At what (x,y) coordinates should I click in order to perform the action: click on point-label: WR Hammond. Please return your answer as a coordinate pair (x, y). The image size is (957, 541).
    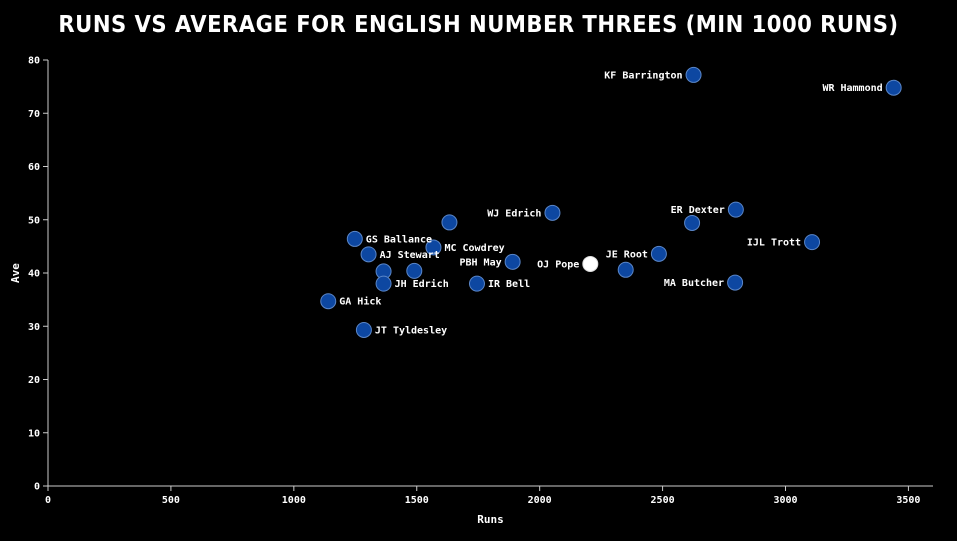
    Looking at the image, I should click on (852, 88).